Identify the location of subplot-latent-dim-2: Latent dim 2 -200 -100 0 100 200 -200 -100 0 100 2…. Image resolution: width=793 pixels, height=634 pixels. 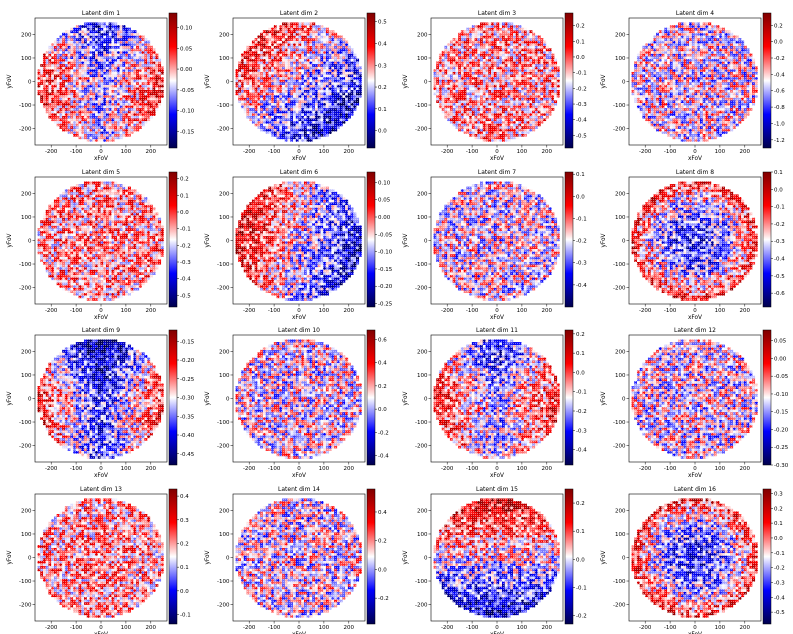
(296, 86).